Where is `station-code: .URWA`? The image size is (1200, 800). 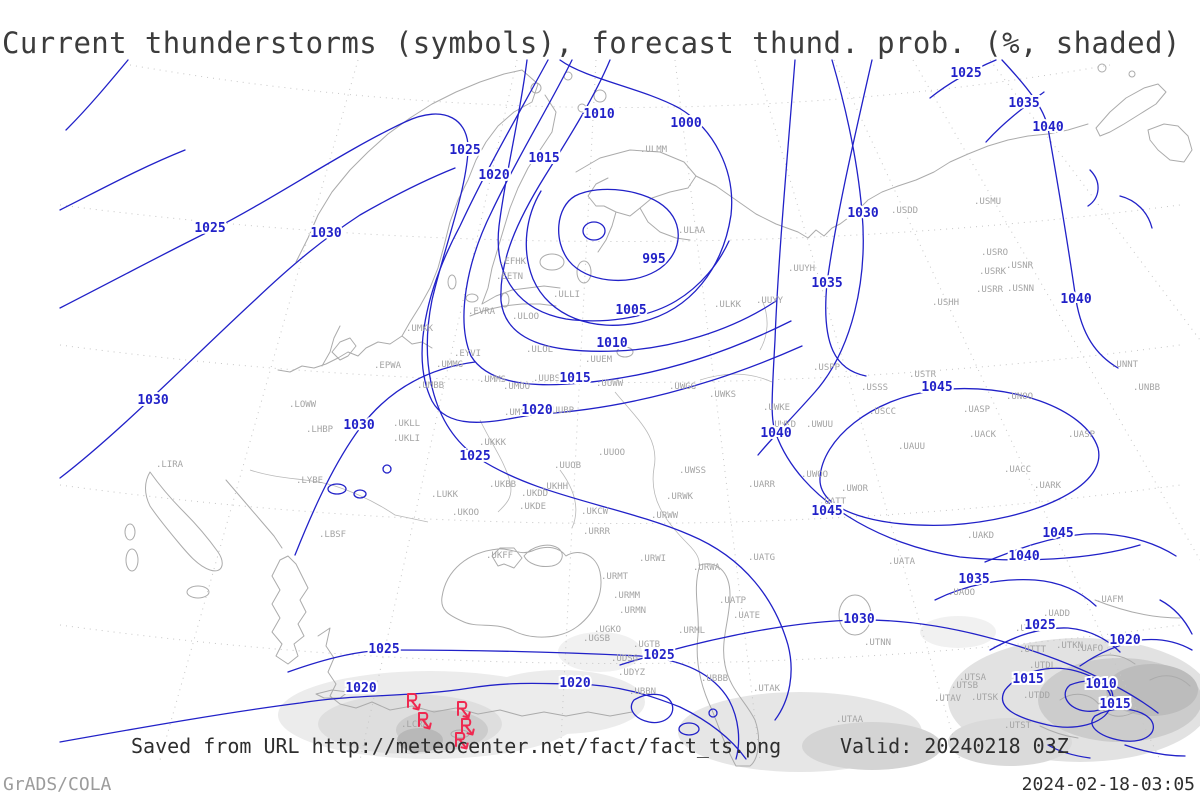 station-code: .URWA is located at coordinates (707, 568).